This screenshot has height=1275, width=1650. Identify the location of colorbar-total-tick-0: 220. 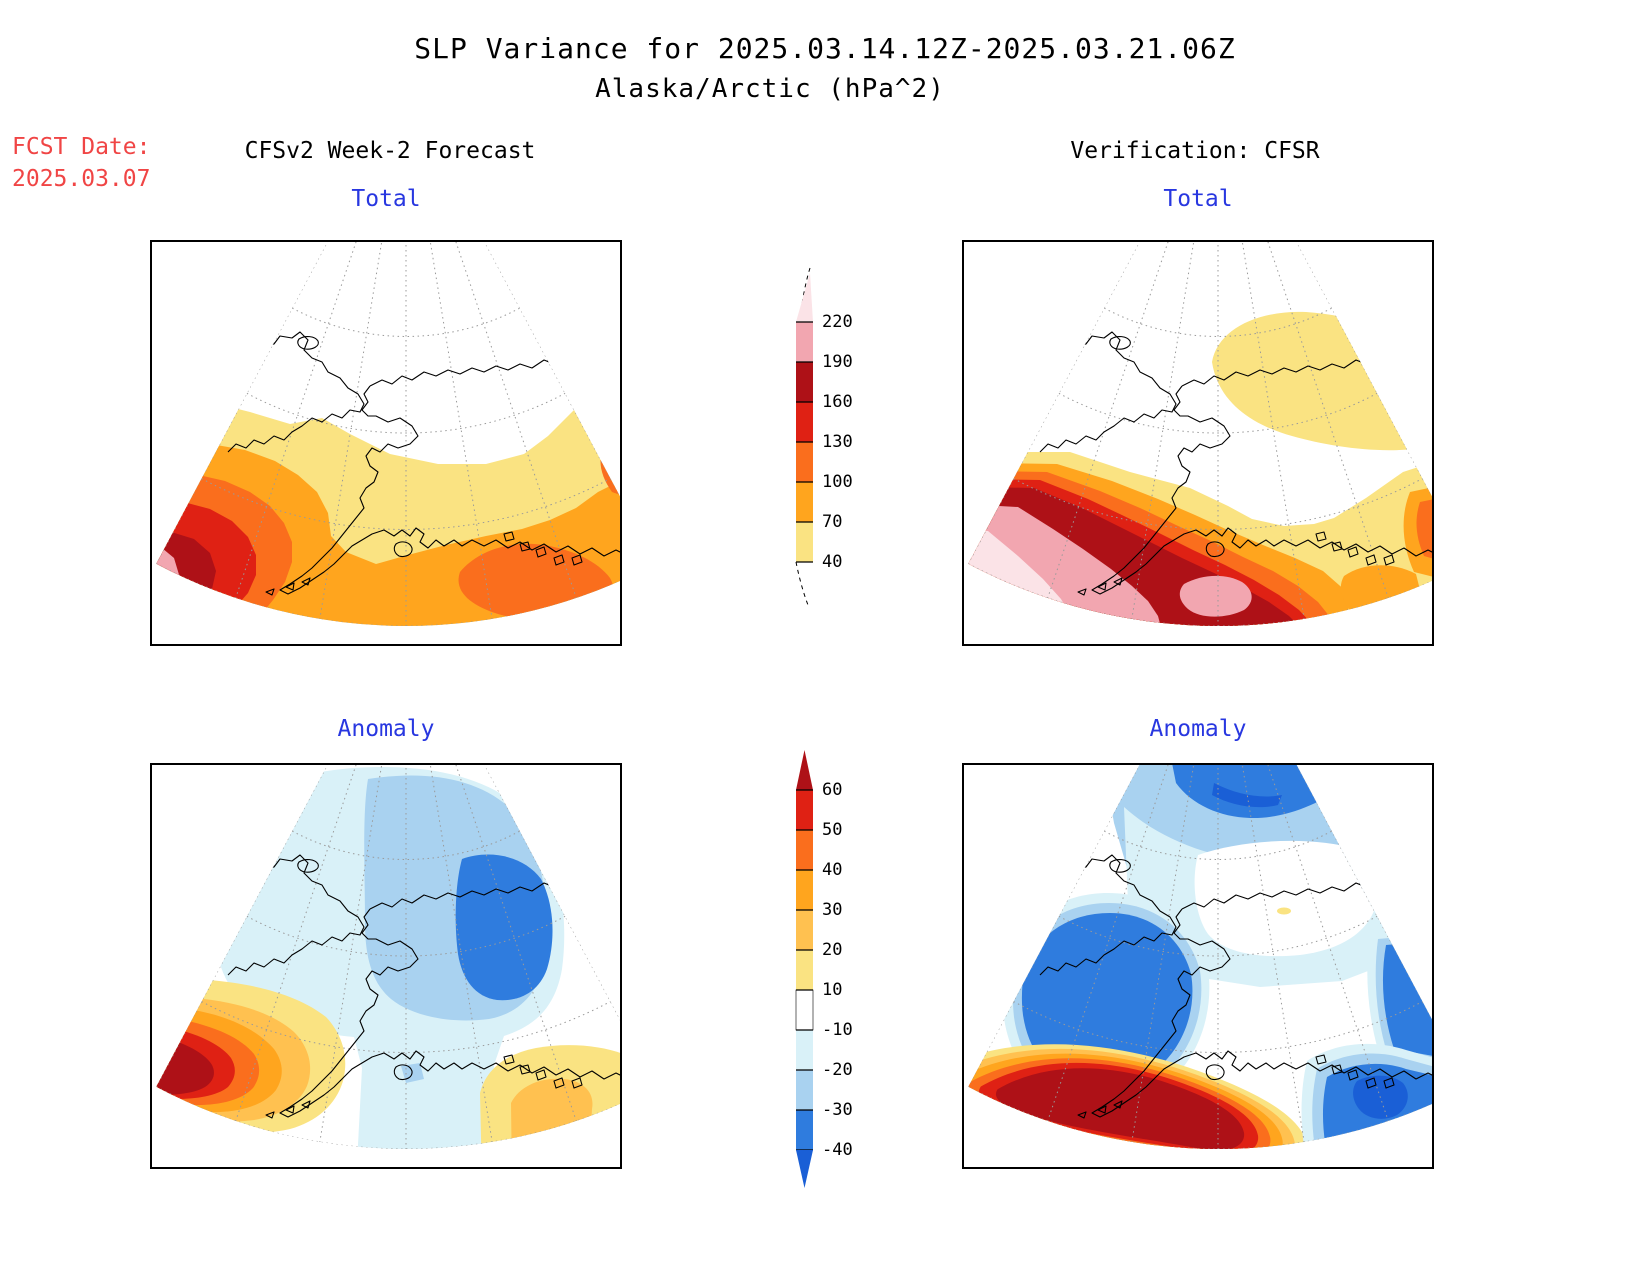
(837, 322).